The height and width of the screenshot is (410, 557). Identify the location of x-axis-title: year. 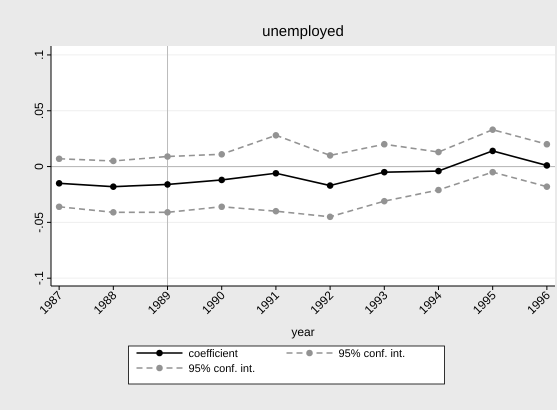
(303, 332).